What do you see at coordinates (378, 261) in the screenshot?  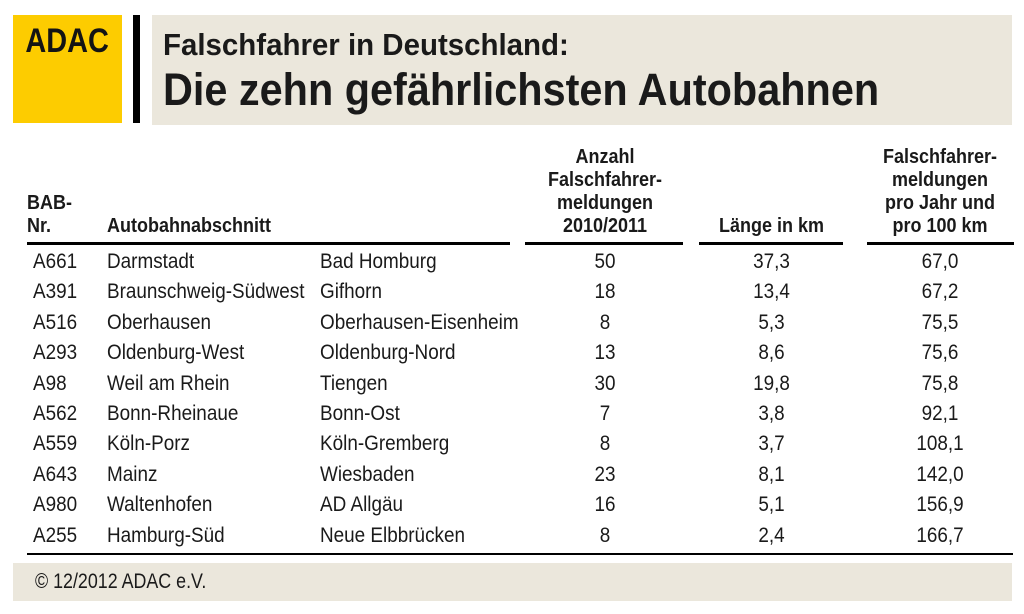 I see `cell-section-to: Bad Homburg` at bounding box center [378, 261].